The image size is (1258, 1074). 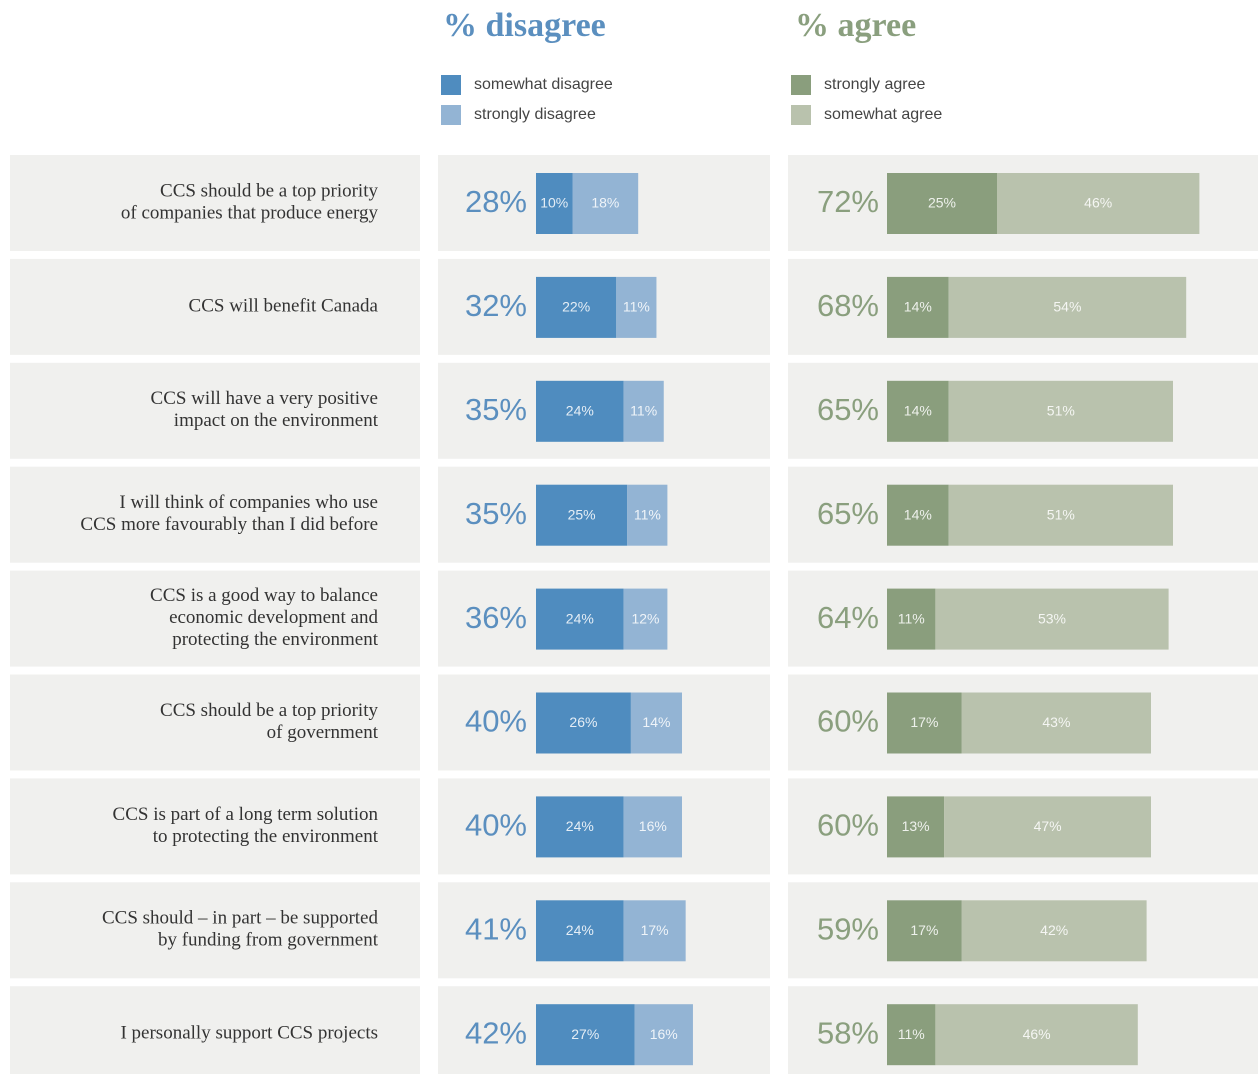 What do you see at coordinates (275, 639) in the screenshot?
I see `category-label: protecting the environment` at bounding box center [275, 639].